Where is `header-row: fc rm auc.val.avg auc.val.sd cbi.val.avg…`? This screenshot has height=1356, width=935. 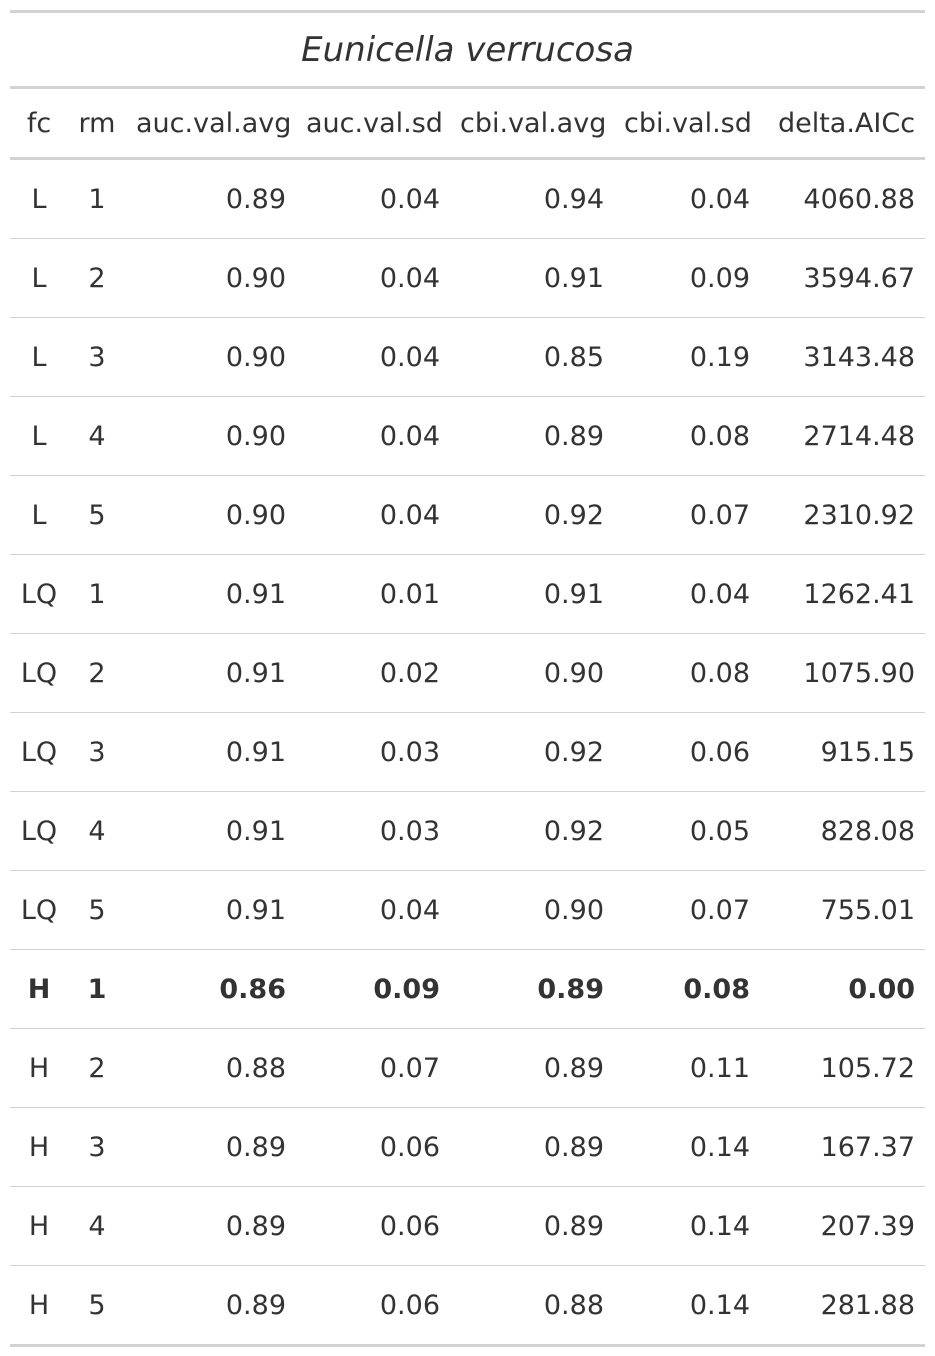 header-row: fc rm auc.val.avg auc.val.sd cbi.val.avg… is located at coordinates (468, 123).